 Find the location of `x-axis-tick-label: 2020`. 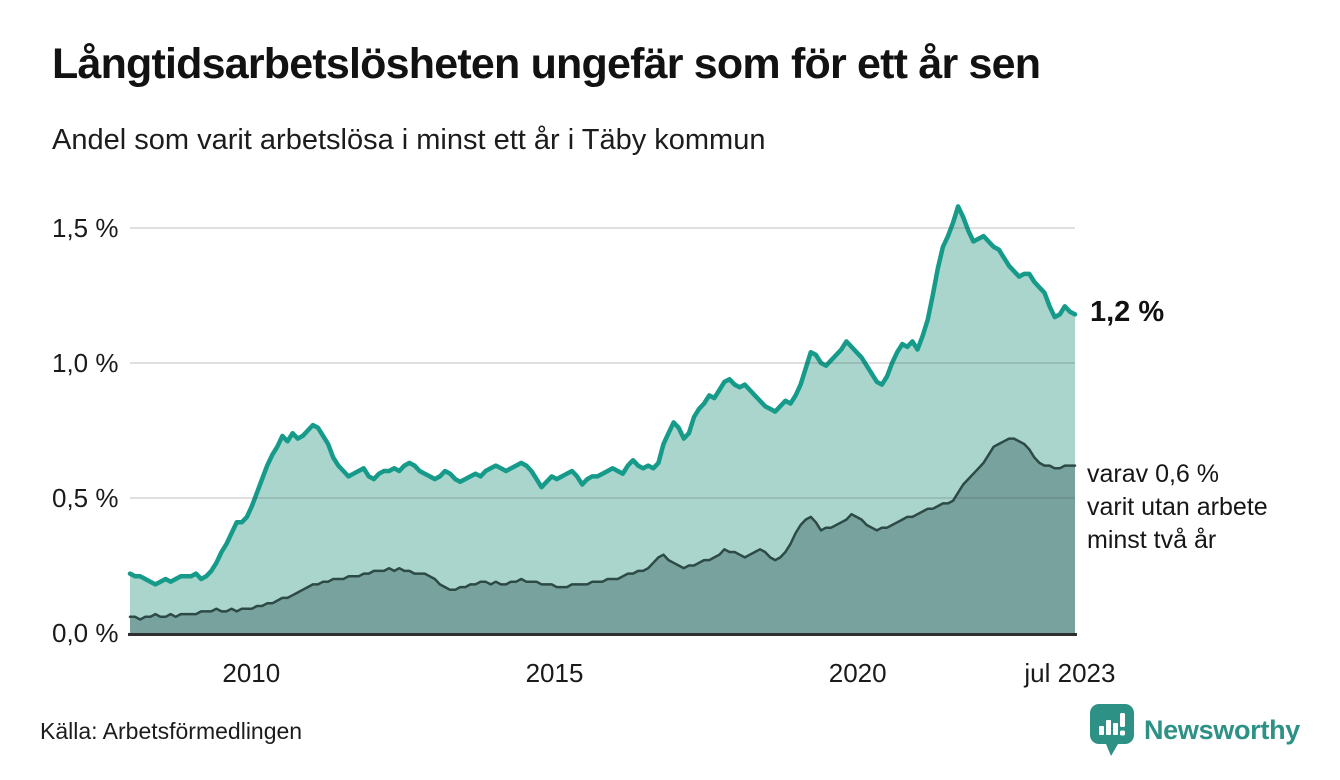

x-axis-tick-label: 2020 is located at coordinates (857, 673).